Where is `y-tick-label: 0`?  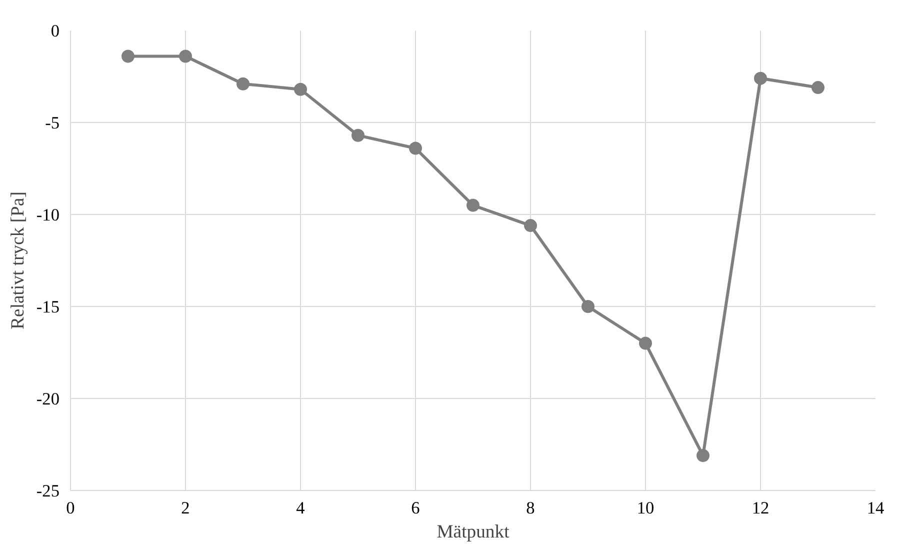
y-tick-label: 0 is located at coordinates (55, 31).